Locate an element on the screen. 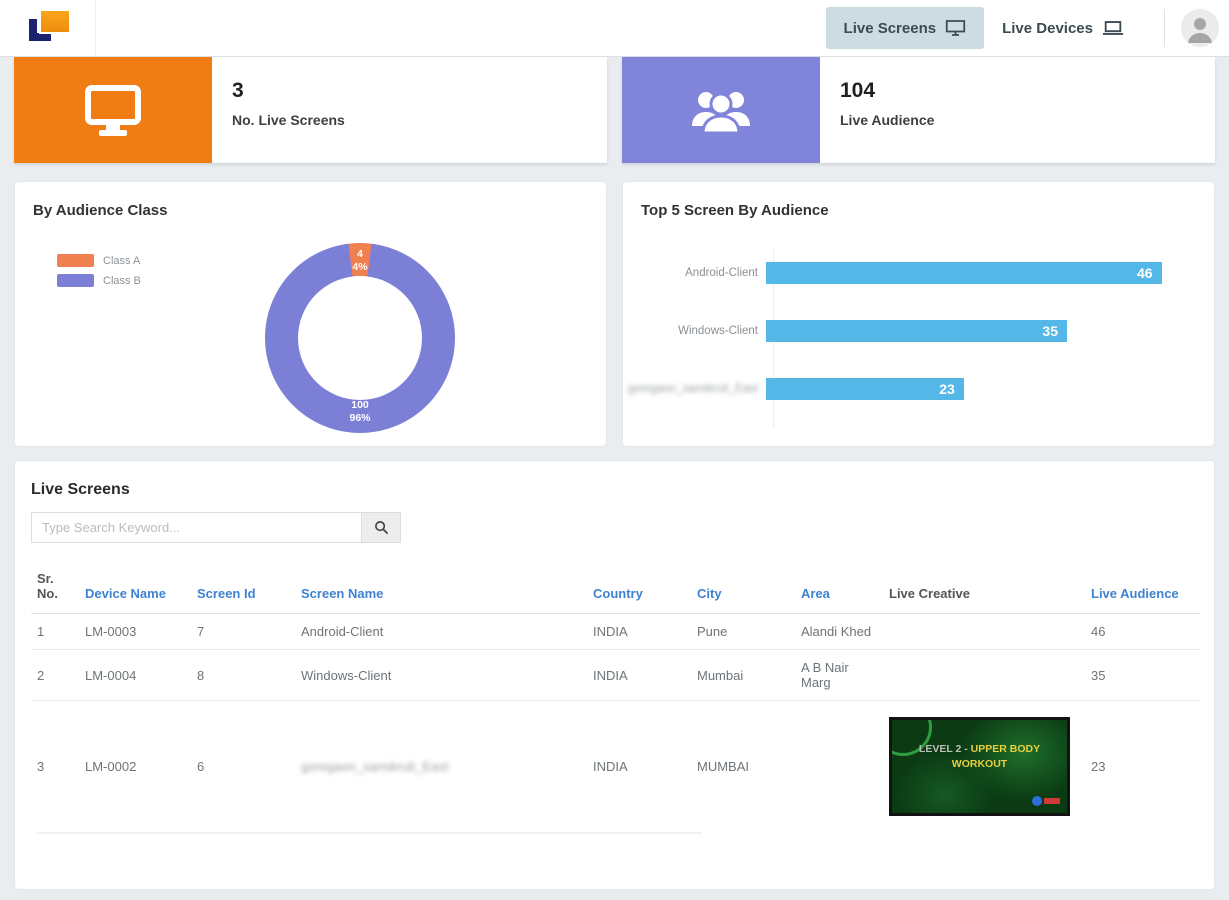  laptop-icon is located at coordinates (1113, 28).